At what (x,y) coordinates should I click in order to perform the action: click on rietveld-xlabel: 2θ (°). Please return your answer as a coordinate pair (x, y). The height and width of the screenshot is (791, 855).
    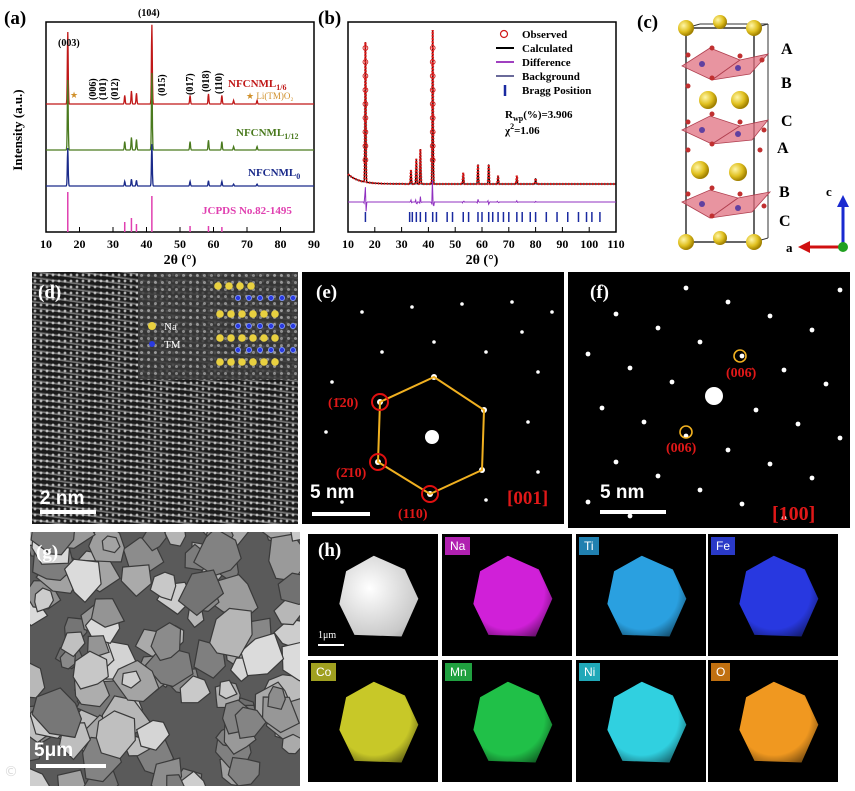
    Looking at the image, I should click on (482, 260).